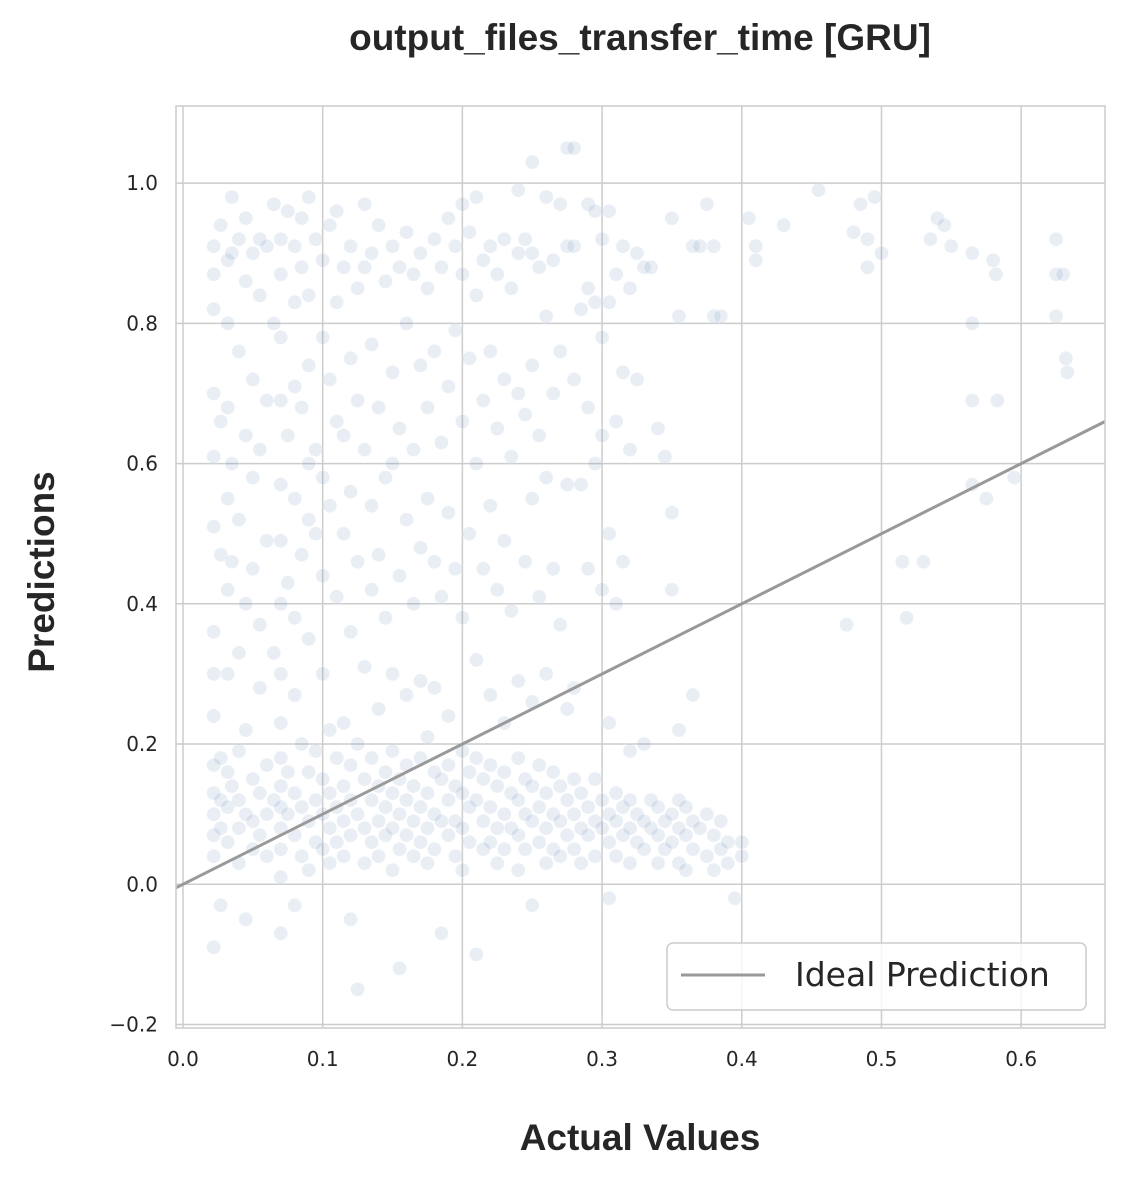 This screenshot has width=1125, height=1178. Describe the element at coordinates (41, 572) in the screenshot. I see `y-axis-label: Predictions` at that location.